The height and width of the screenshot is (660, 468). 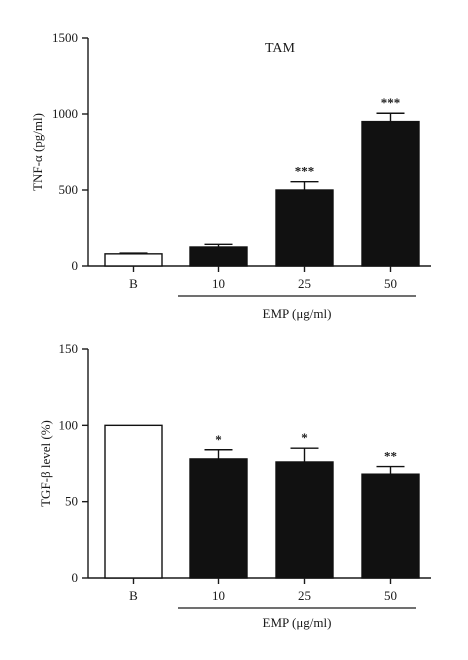 I want to click on significance-marker: **, so click(x=390, y=456).